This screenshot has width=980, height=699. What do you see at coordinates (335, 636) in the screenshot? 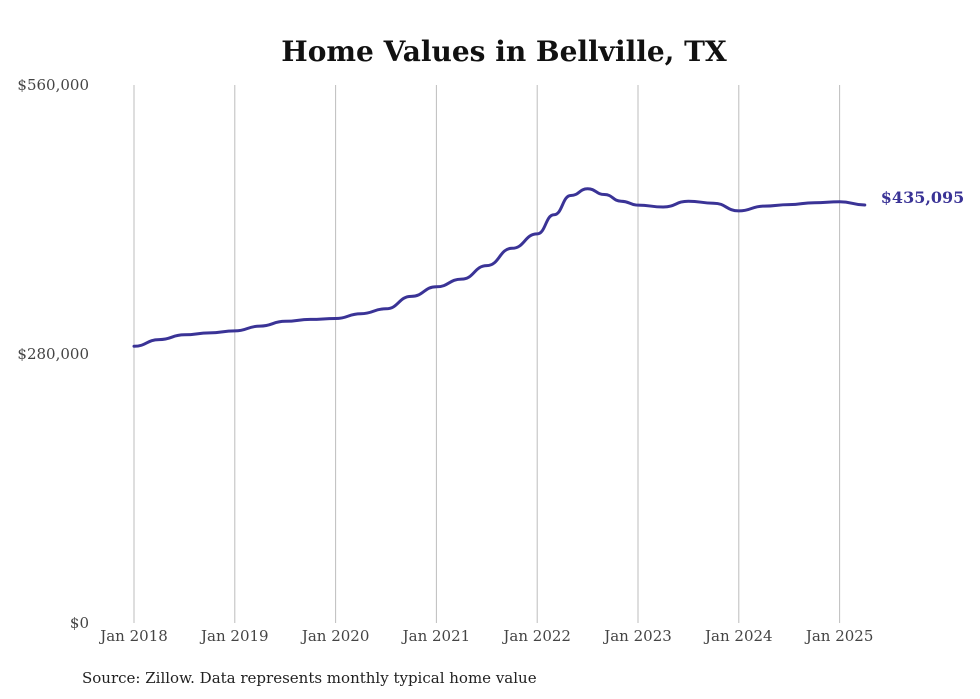
I see `x-tick-label: Jan 2020` at bounding box center [335, 636].